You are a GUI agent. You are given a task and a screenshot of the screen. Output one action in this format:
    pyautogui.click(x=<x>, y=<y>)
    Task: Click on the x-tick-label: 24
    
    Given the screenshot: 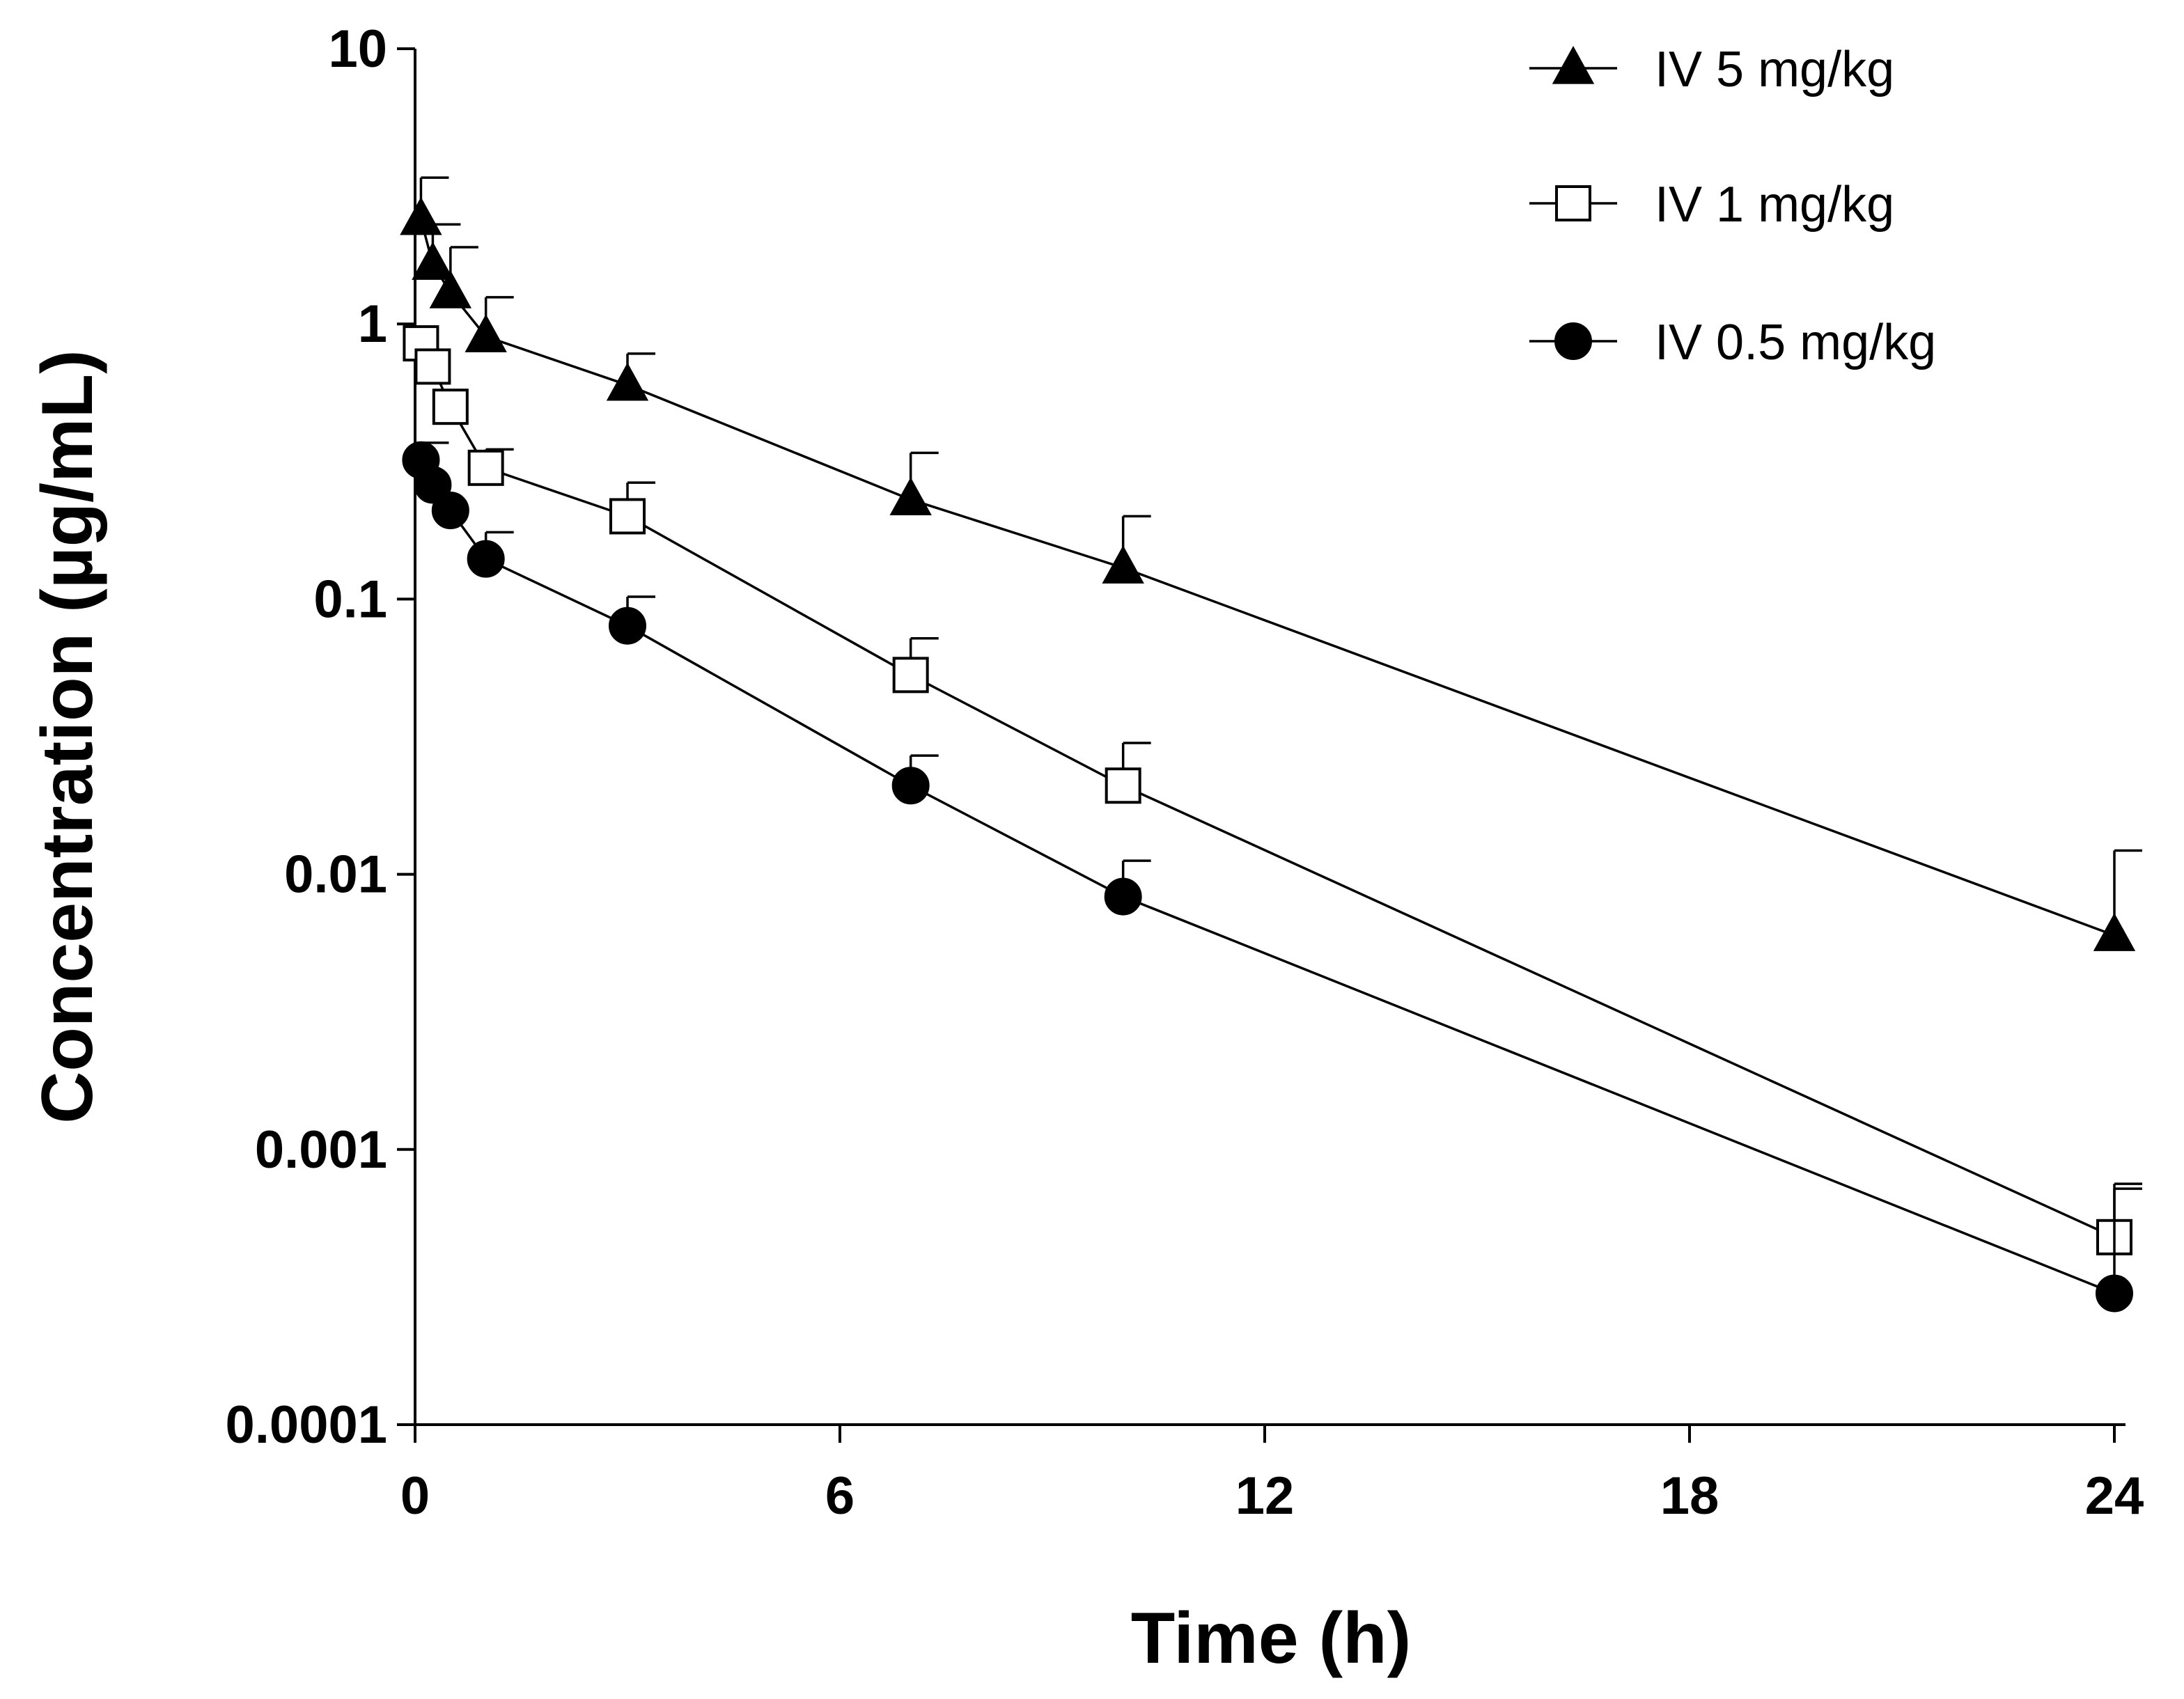 What is the action you would take?
    pyautogui.click(x=2114, y=1496)
    